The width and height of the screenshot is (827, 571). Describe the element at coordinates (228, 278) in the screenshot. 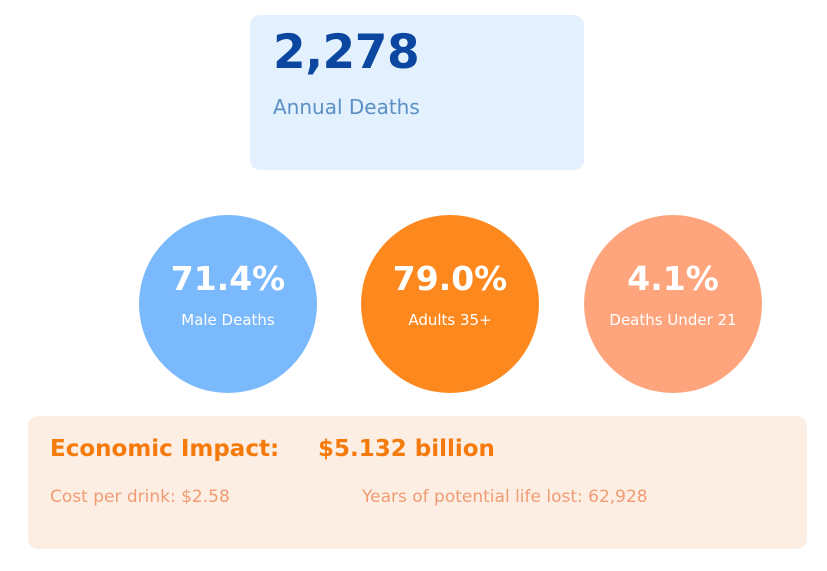

I see `stat-value: 71.4%` at that location.